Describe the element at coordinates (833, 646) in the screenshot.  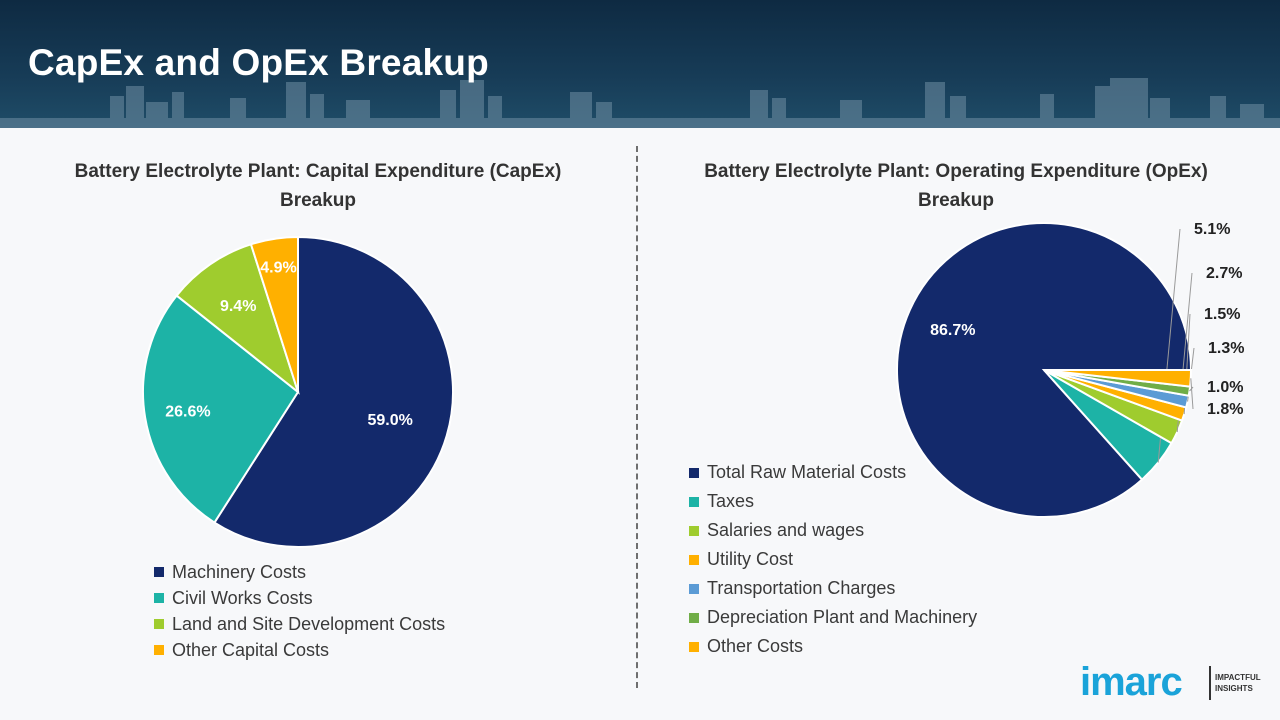
I see `legend-item-other-costs: Other Costs` at that location.